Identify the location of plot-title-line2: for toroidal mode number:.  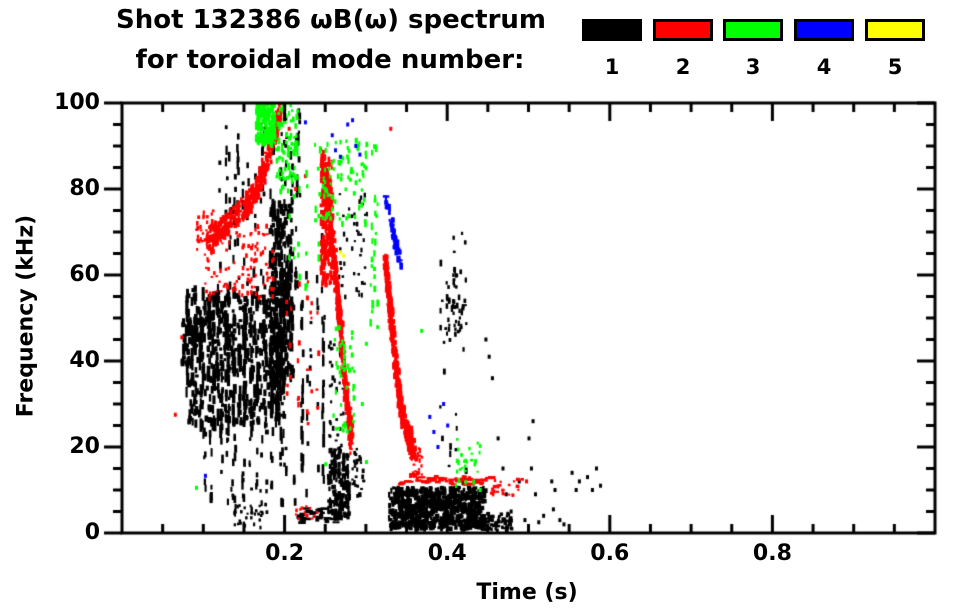
(330, 60).